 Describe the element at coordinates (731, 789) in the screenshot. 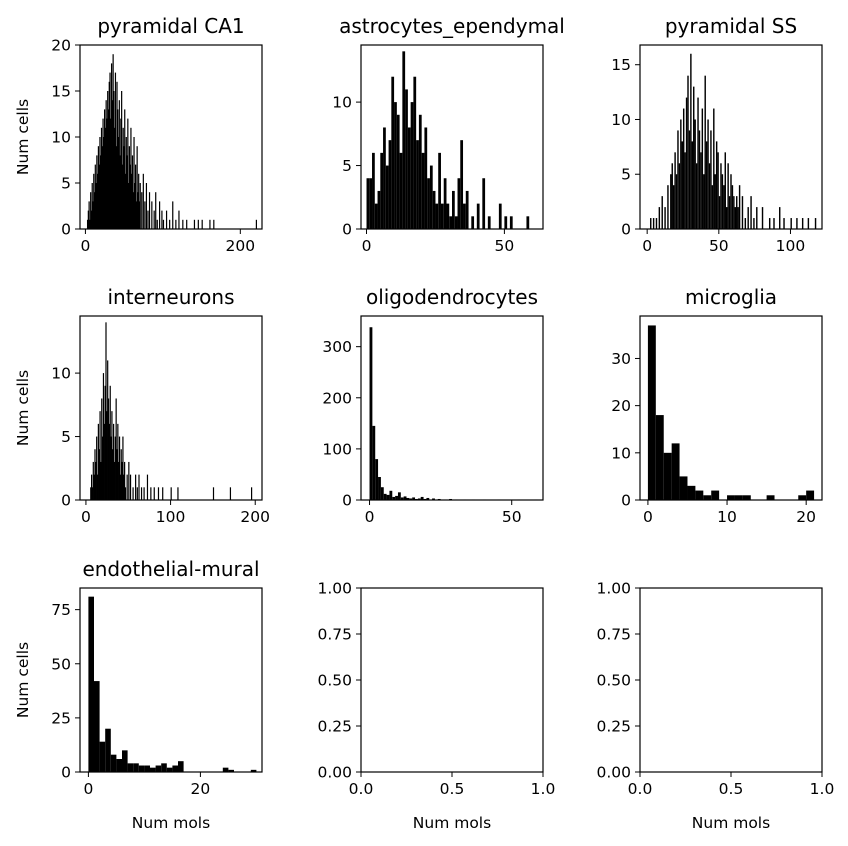

I see `x-tick-label: 0.5` at that location.